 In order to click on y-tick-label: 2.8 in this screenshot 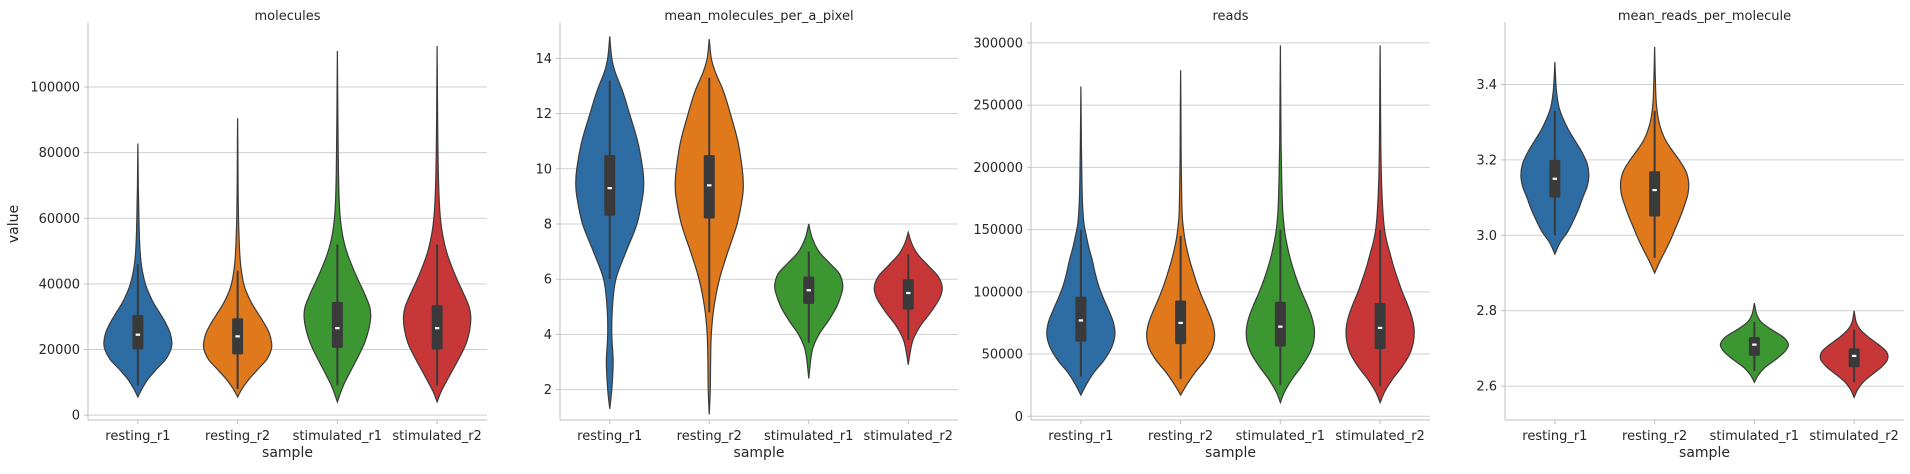, I will do `click(1486, 311)`.